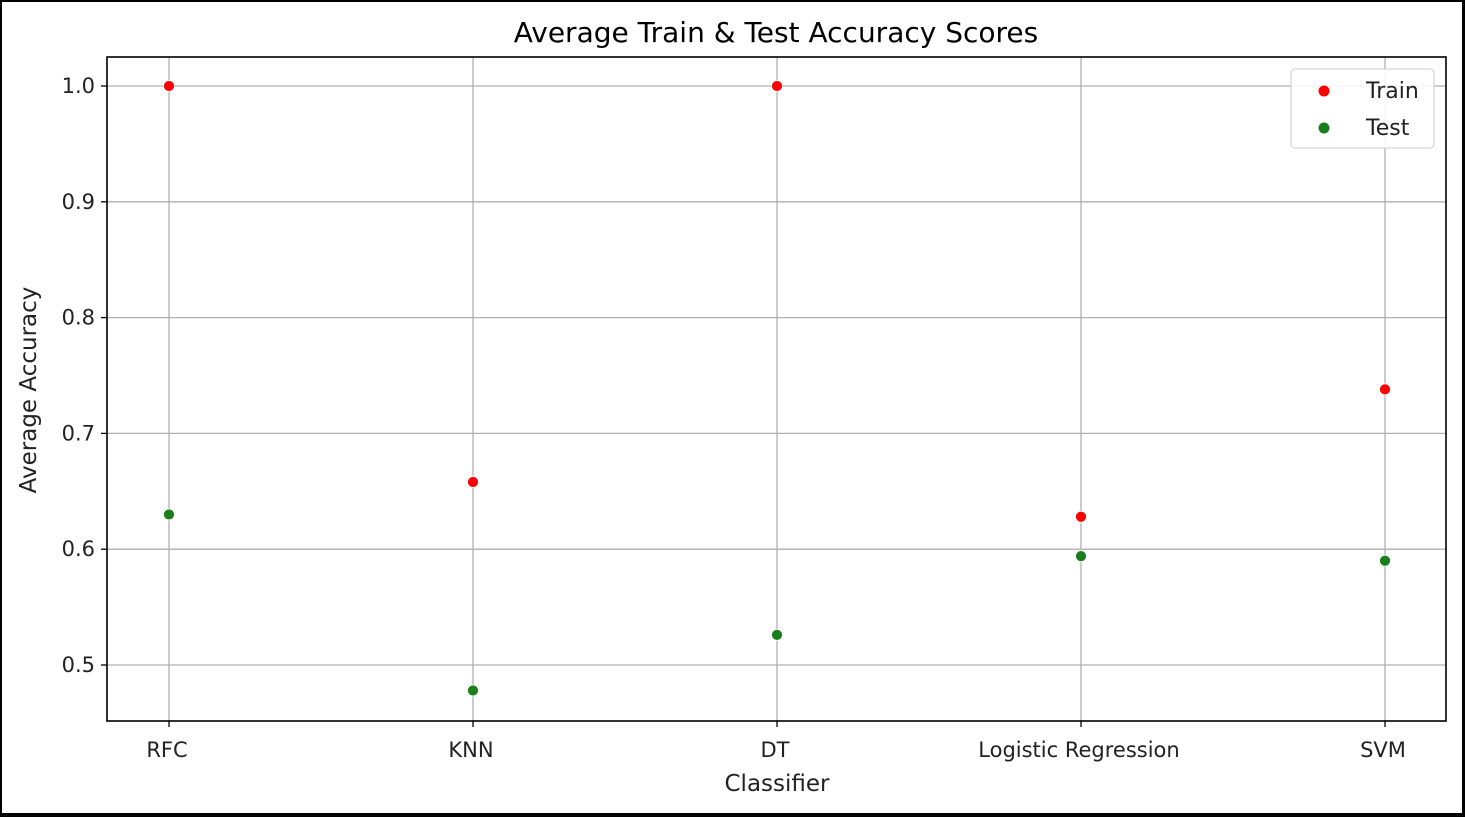 This screenshot has height=817, width=1465. I want to click on chart-title: Average Train & Test Accuracy Scores, so click(776, 32).